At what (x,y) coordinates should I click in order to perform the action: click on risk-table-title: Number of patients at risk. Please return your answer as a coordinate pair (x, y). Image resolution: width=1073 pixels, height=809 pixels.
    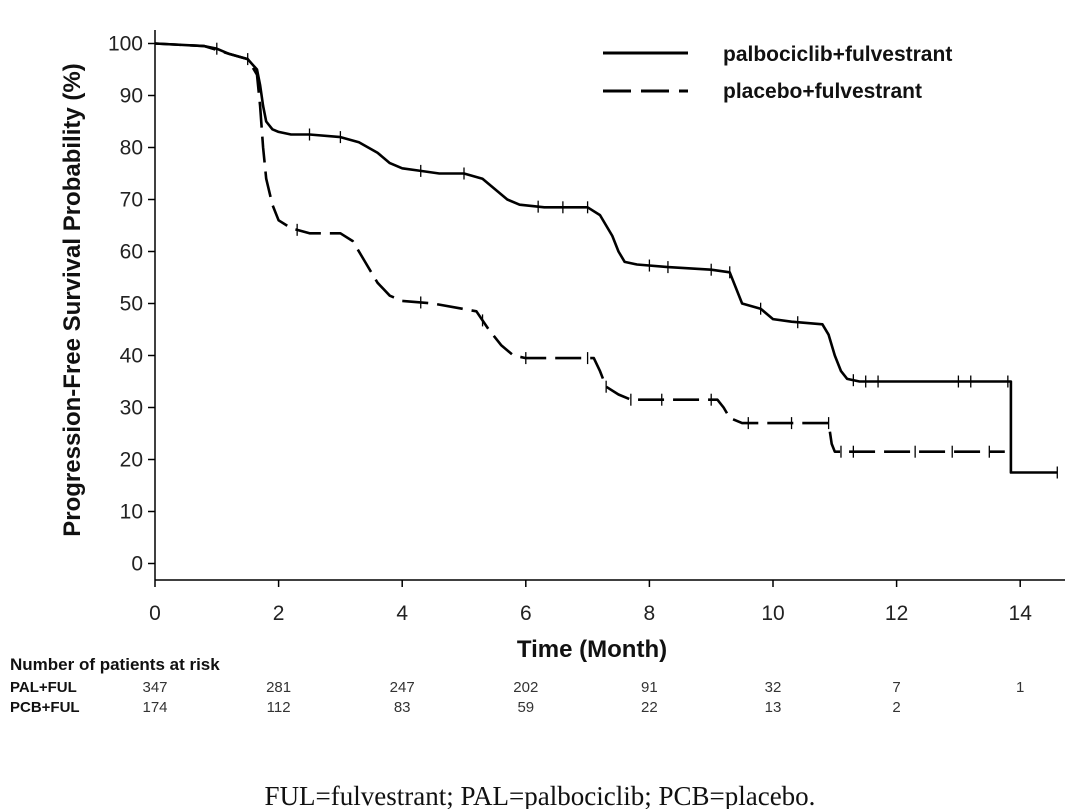
    Looking at the image, I should click on (115, 664).